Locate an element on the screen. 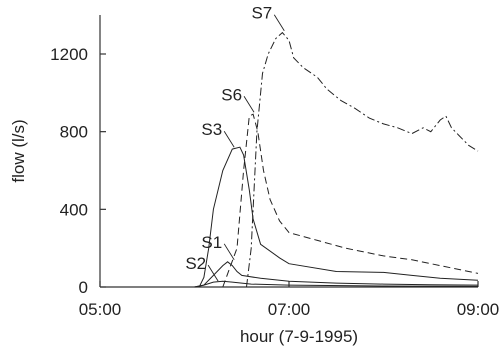  y-tick-label: 400 is located at coordinates (74, 209).